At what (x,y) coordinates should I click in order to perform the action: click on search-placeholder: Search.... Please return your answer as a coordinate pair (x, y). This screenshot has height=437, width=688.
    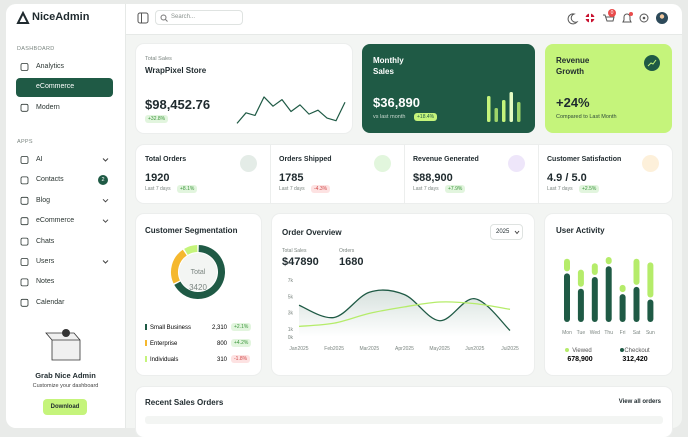
    Looking at the image, I should click on (183, 17).